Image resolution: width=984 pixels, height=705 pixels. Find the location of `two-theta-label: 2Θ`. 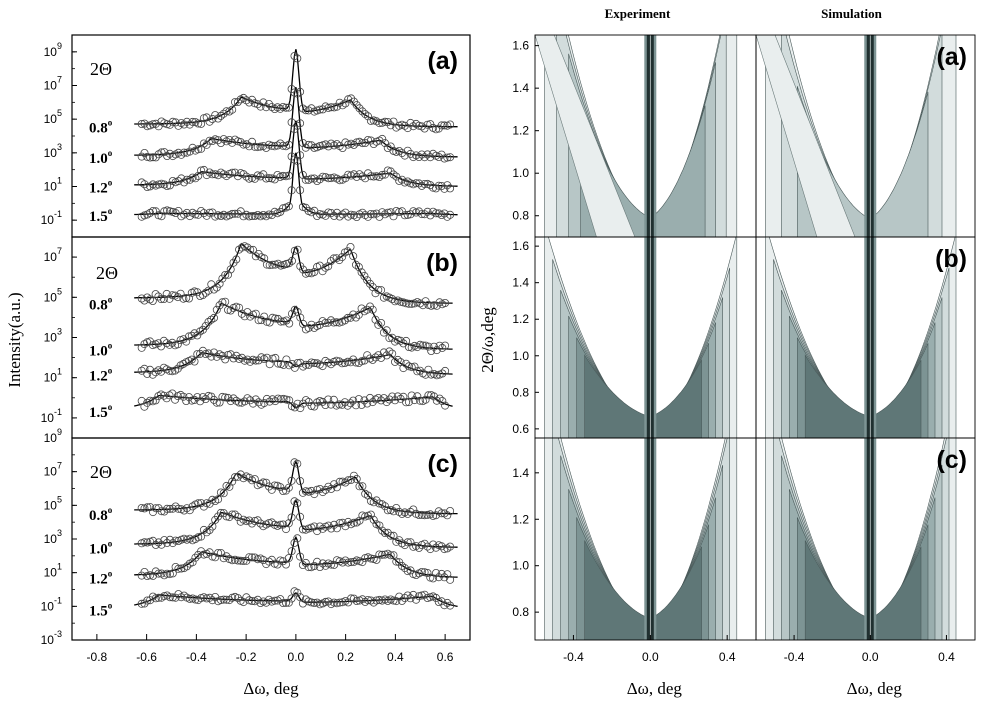

two-theta-label: 2Θ is located at coordinates (107, 273).